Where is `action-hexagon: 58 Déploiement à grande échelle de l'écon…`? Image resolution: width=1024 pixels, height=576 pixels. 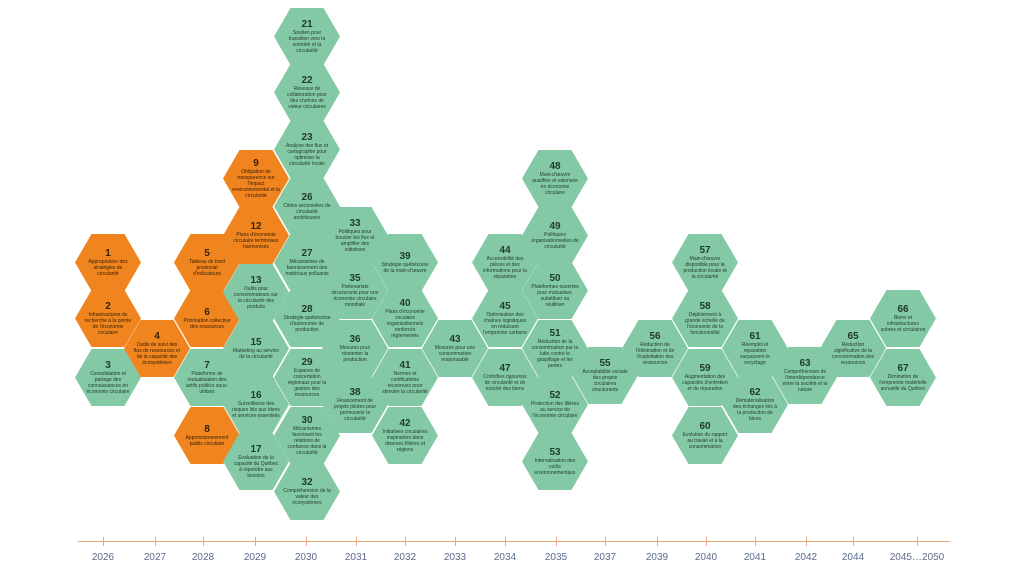
action-hexagon: 58 Déploiement à grande échelle de l'écon… is located at coordinates (705, 318).